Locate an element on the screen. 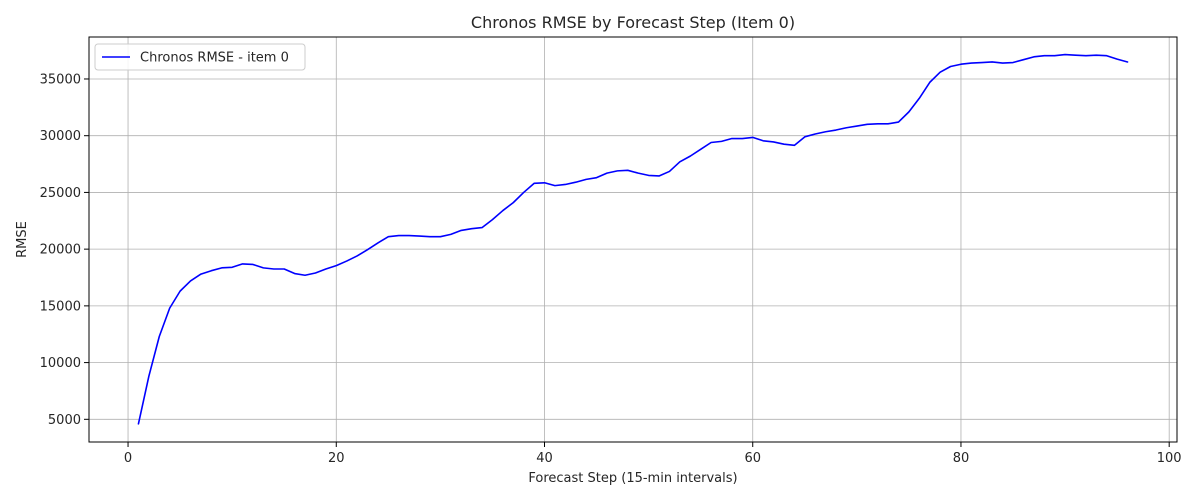  legend-label: Chronos RMSE - item 0 is located at coordinates (214, 58).